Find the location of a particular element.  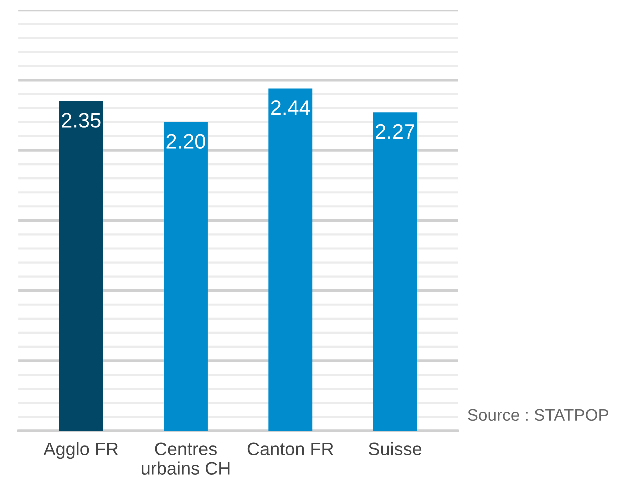

x-tick-label: Agglo FR is located at coordinates (81, 451).